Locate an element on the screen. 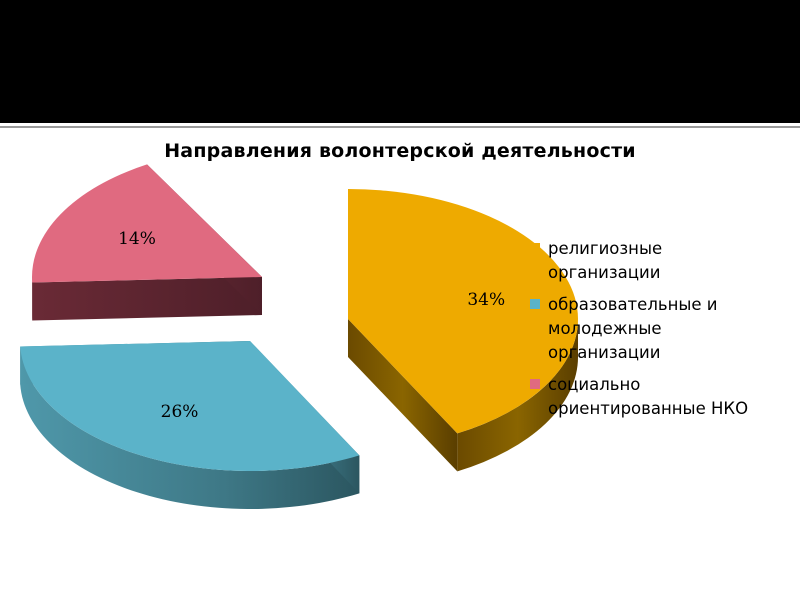 The width and height of the screenshot is (800, 600). pie-slice-top-education is located at coordinates (190, 406).